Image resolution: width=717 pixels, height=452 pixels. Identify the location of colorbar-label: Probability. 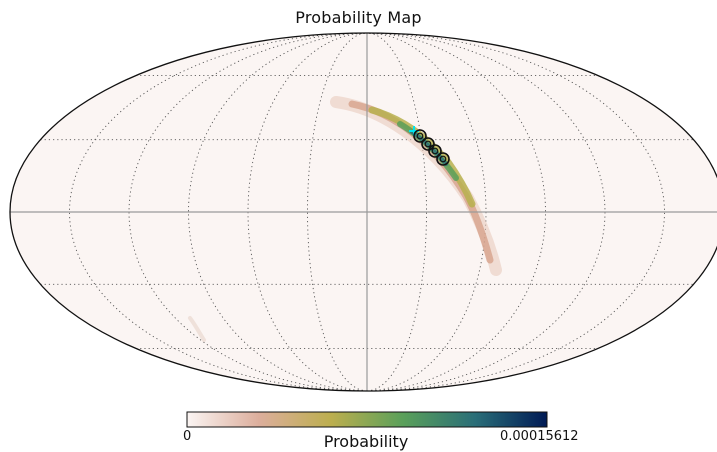
(366, 441).